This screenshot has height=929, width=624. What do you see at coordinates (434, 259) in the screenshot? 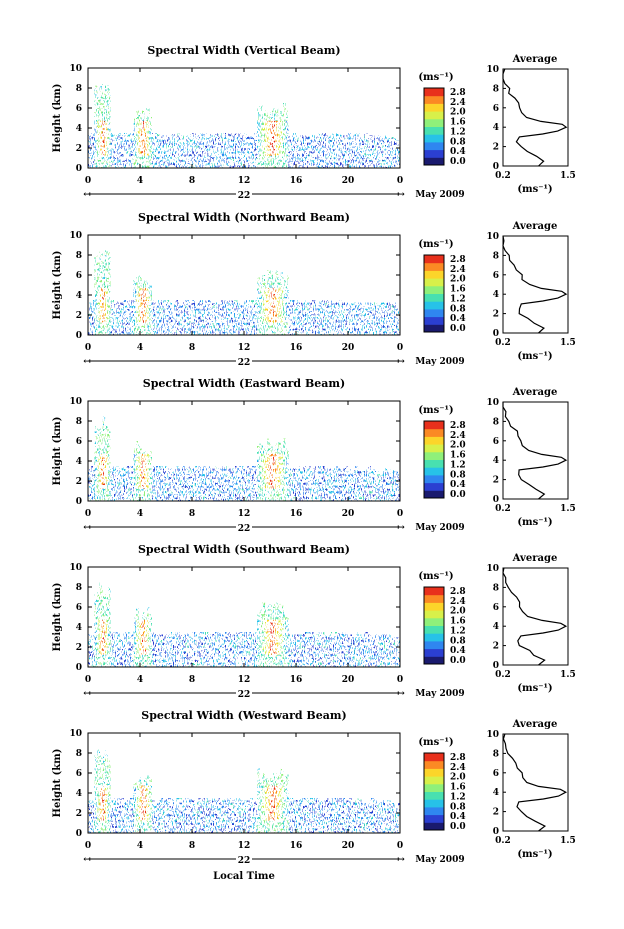
I see `colorbar-swatch` at bounding box center [434, 259].